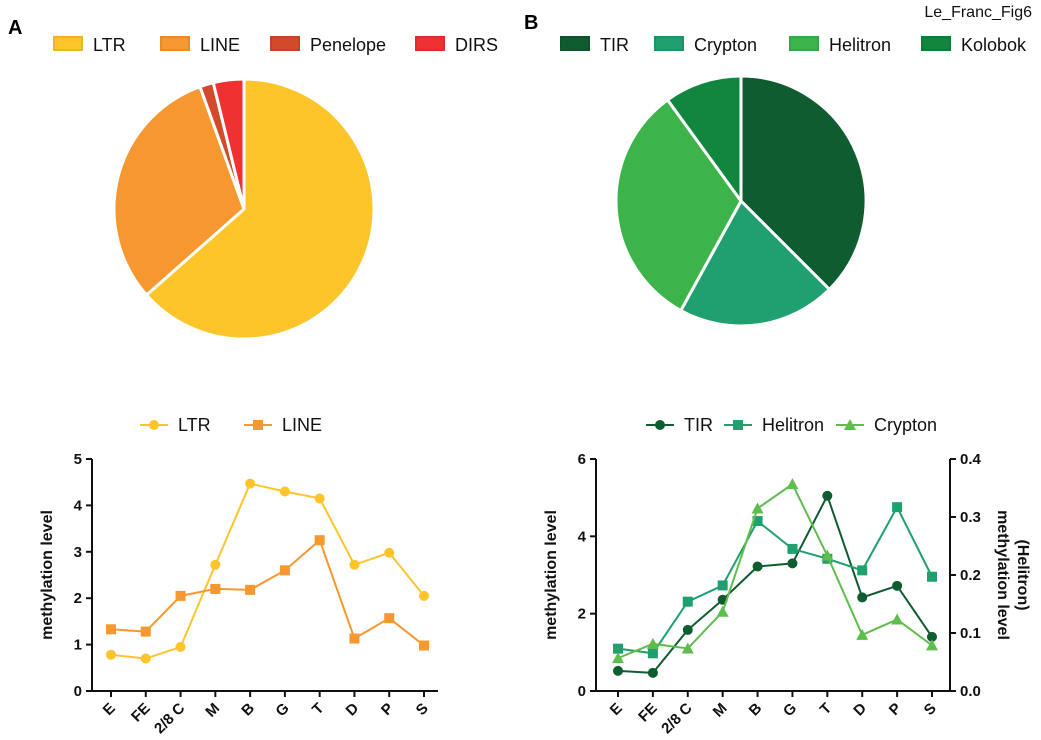 The image size is (1041, 740). What do you see at coordinates (978, 12) in the screenshot?
I see `figure-label: Le_Franc_Fig6` at bounding box center [978, 12].